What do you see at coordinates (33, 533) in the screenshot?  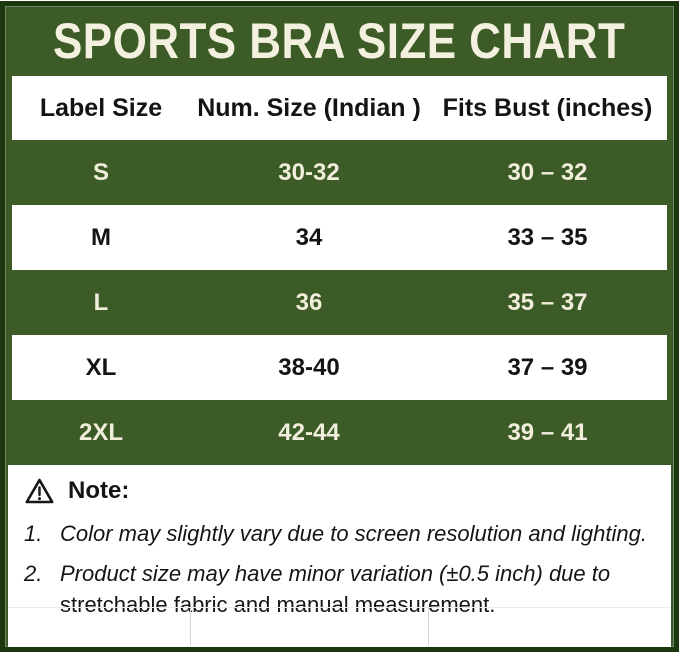 I see `note-item-number: 1.` at bounding box center [33, 533].